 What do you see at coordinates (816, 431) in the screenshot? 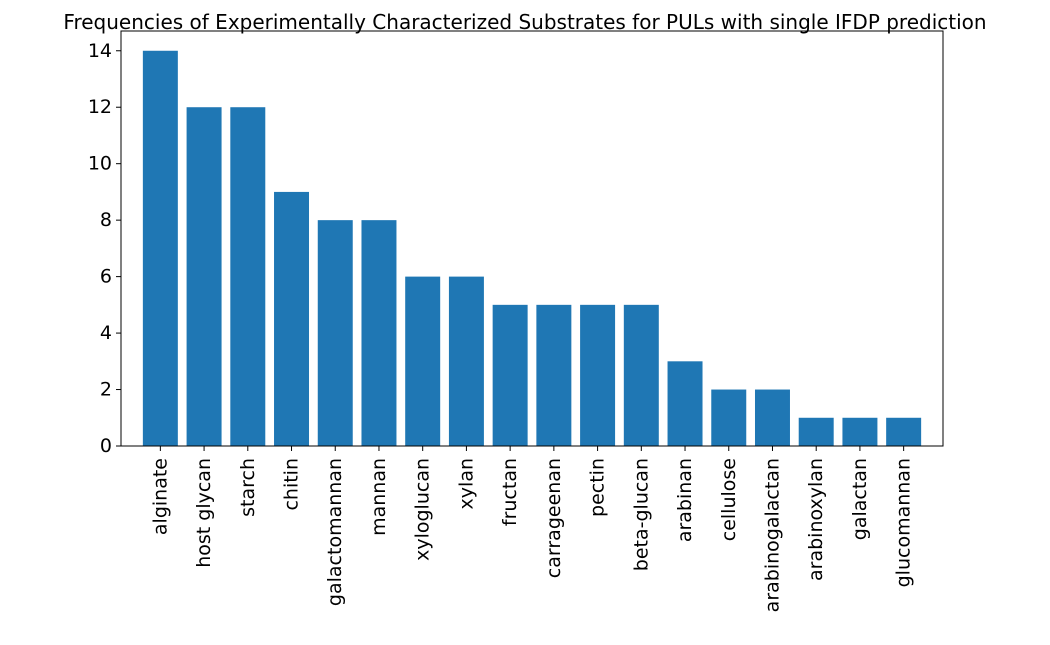
I see `bar-arabinoxylan` at bounding box center [816, 431].